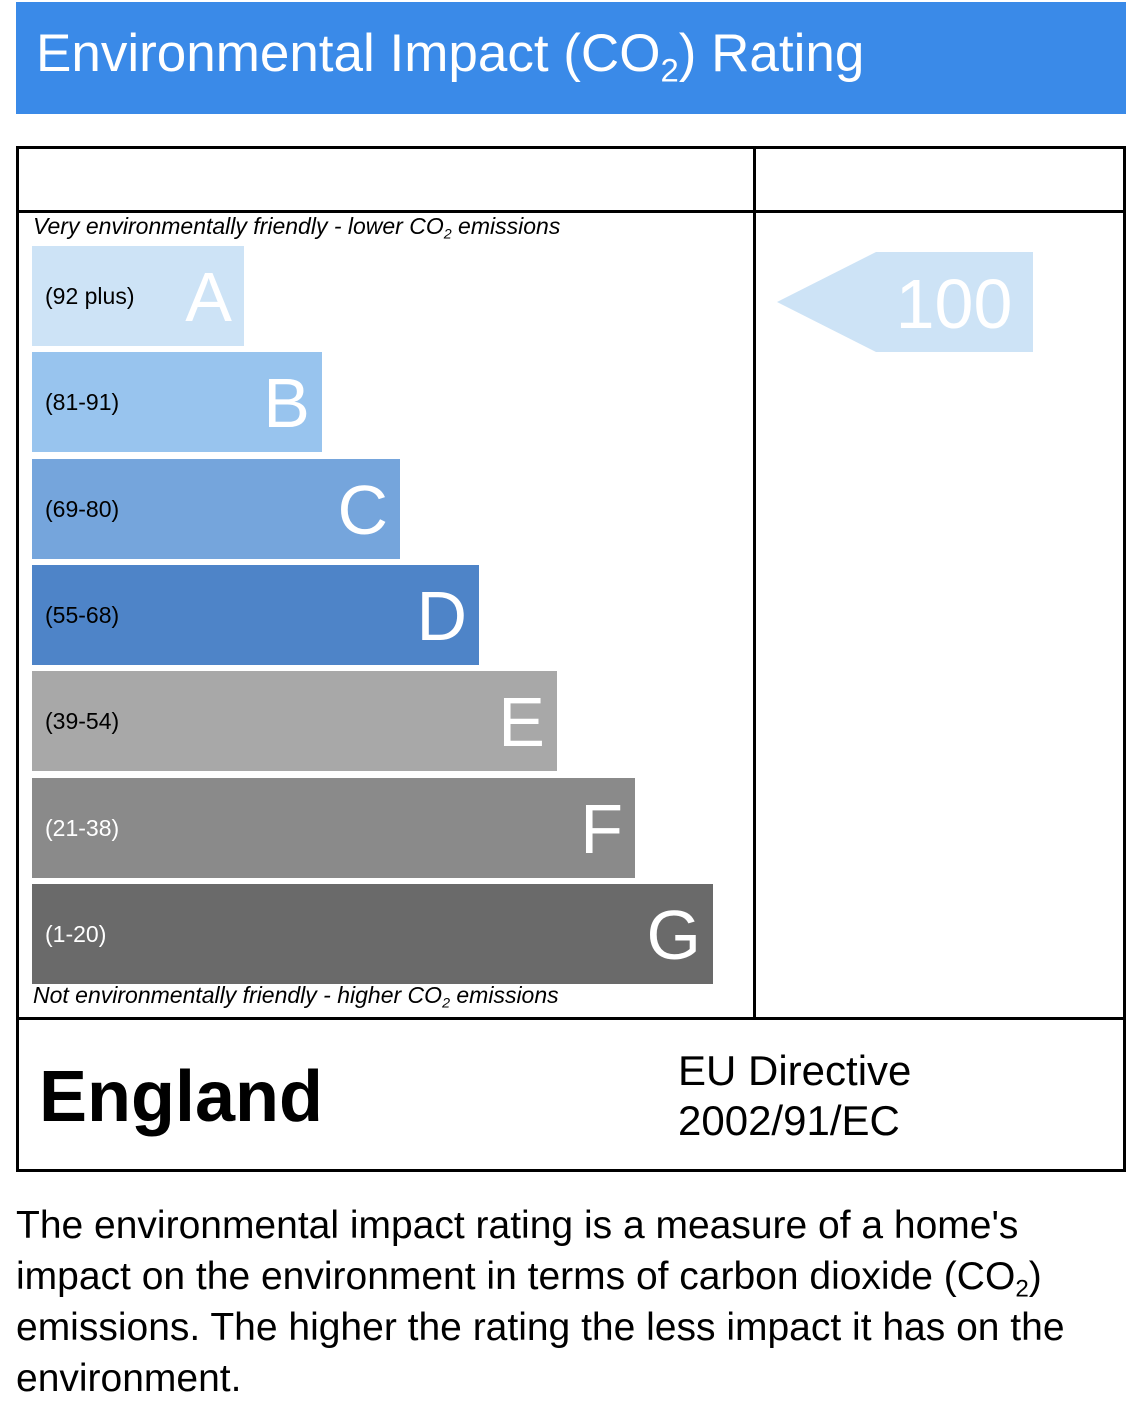 The width and height of the screenshot is (1126, 1422). Describe the element at coordinates (238, 995) in the screenshot. I see `bottom-label-text: Not environmentally friendly - higher CO` at that location.